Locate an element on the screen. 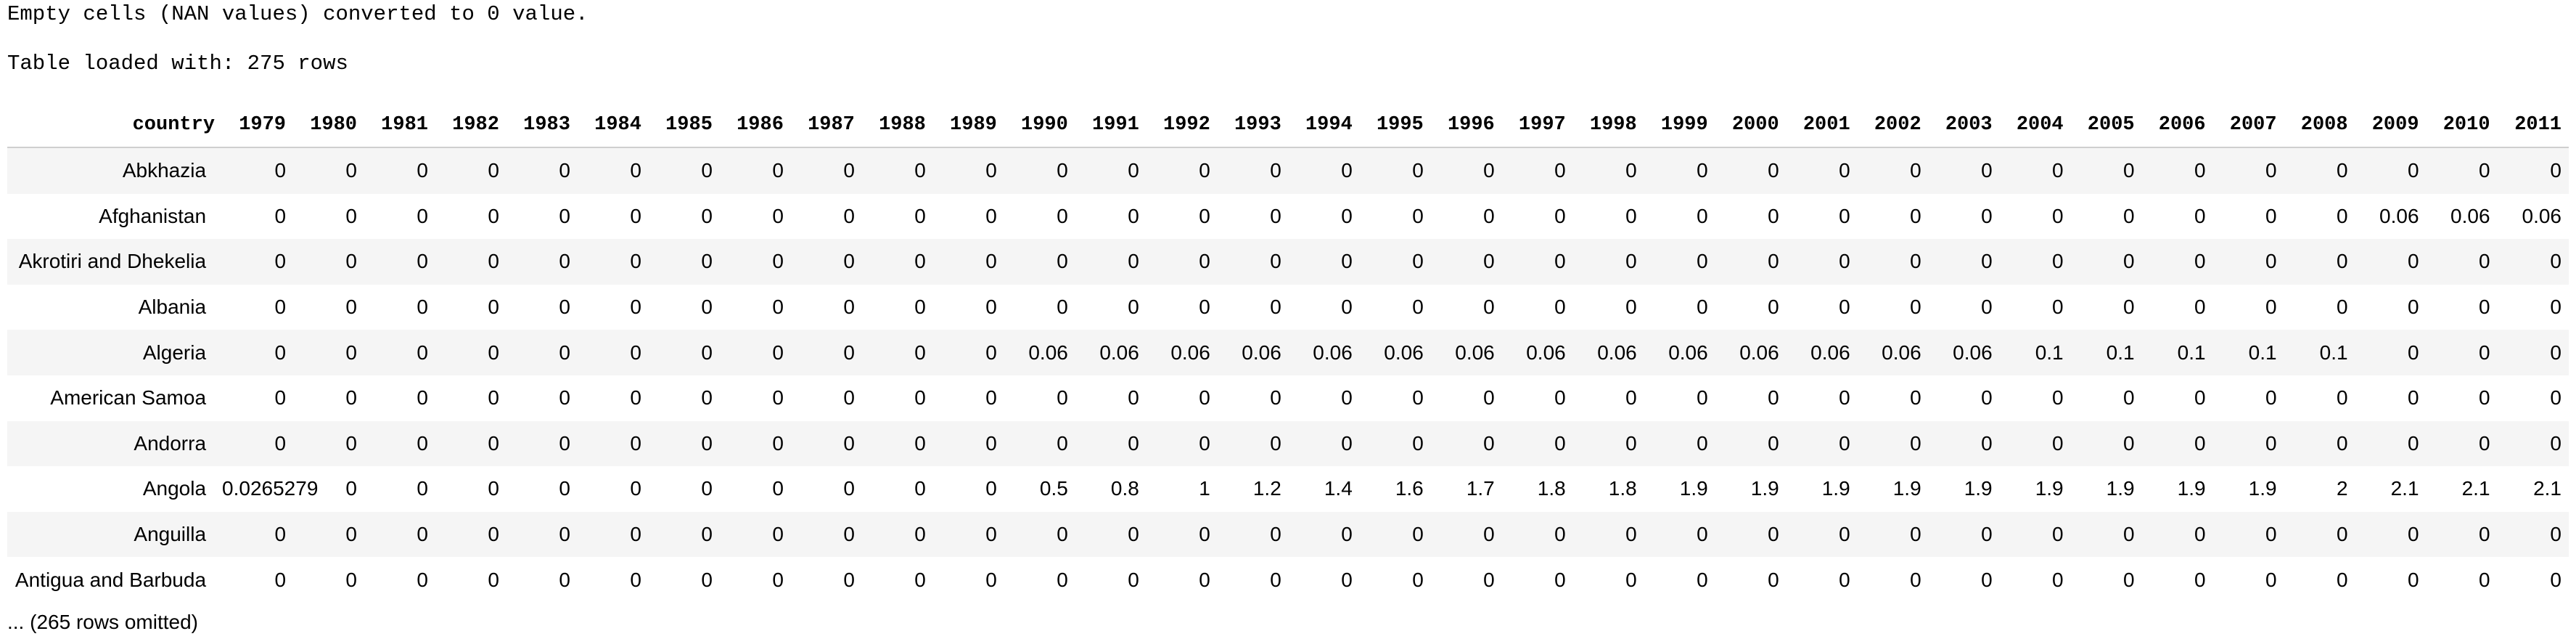  value-cell: 0.1 is located at coordinates (2177, 352).